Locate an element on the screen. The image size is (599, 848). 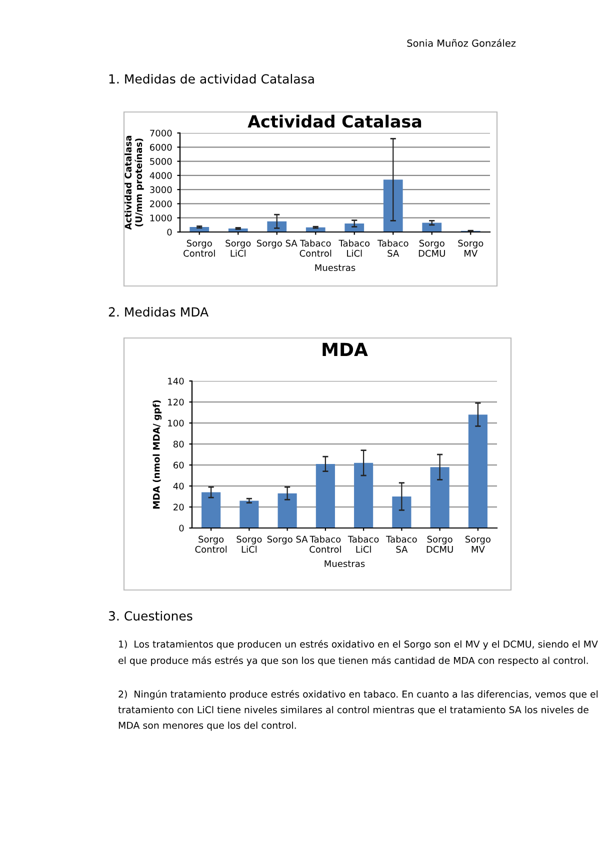
text: 1. Medidas de actividad Catalasa is located at coordinates (211, 79).